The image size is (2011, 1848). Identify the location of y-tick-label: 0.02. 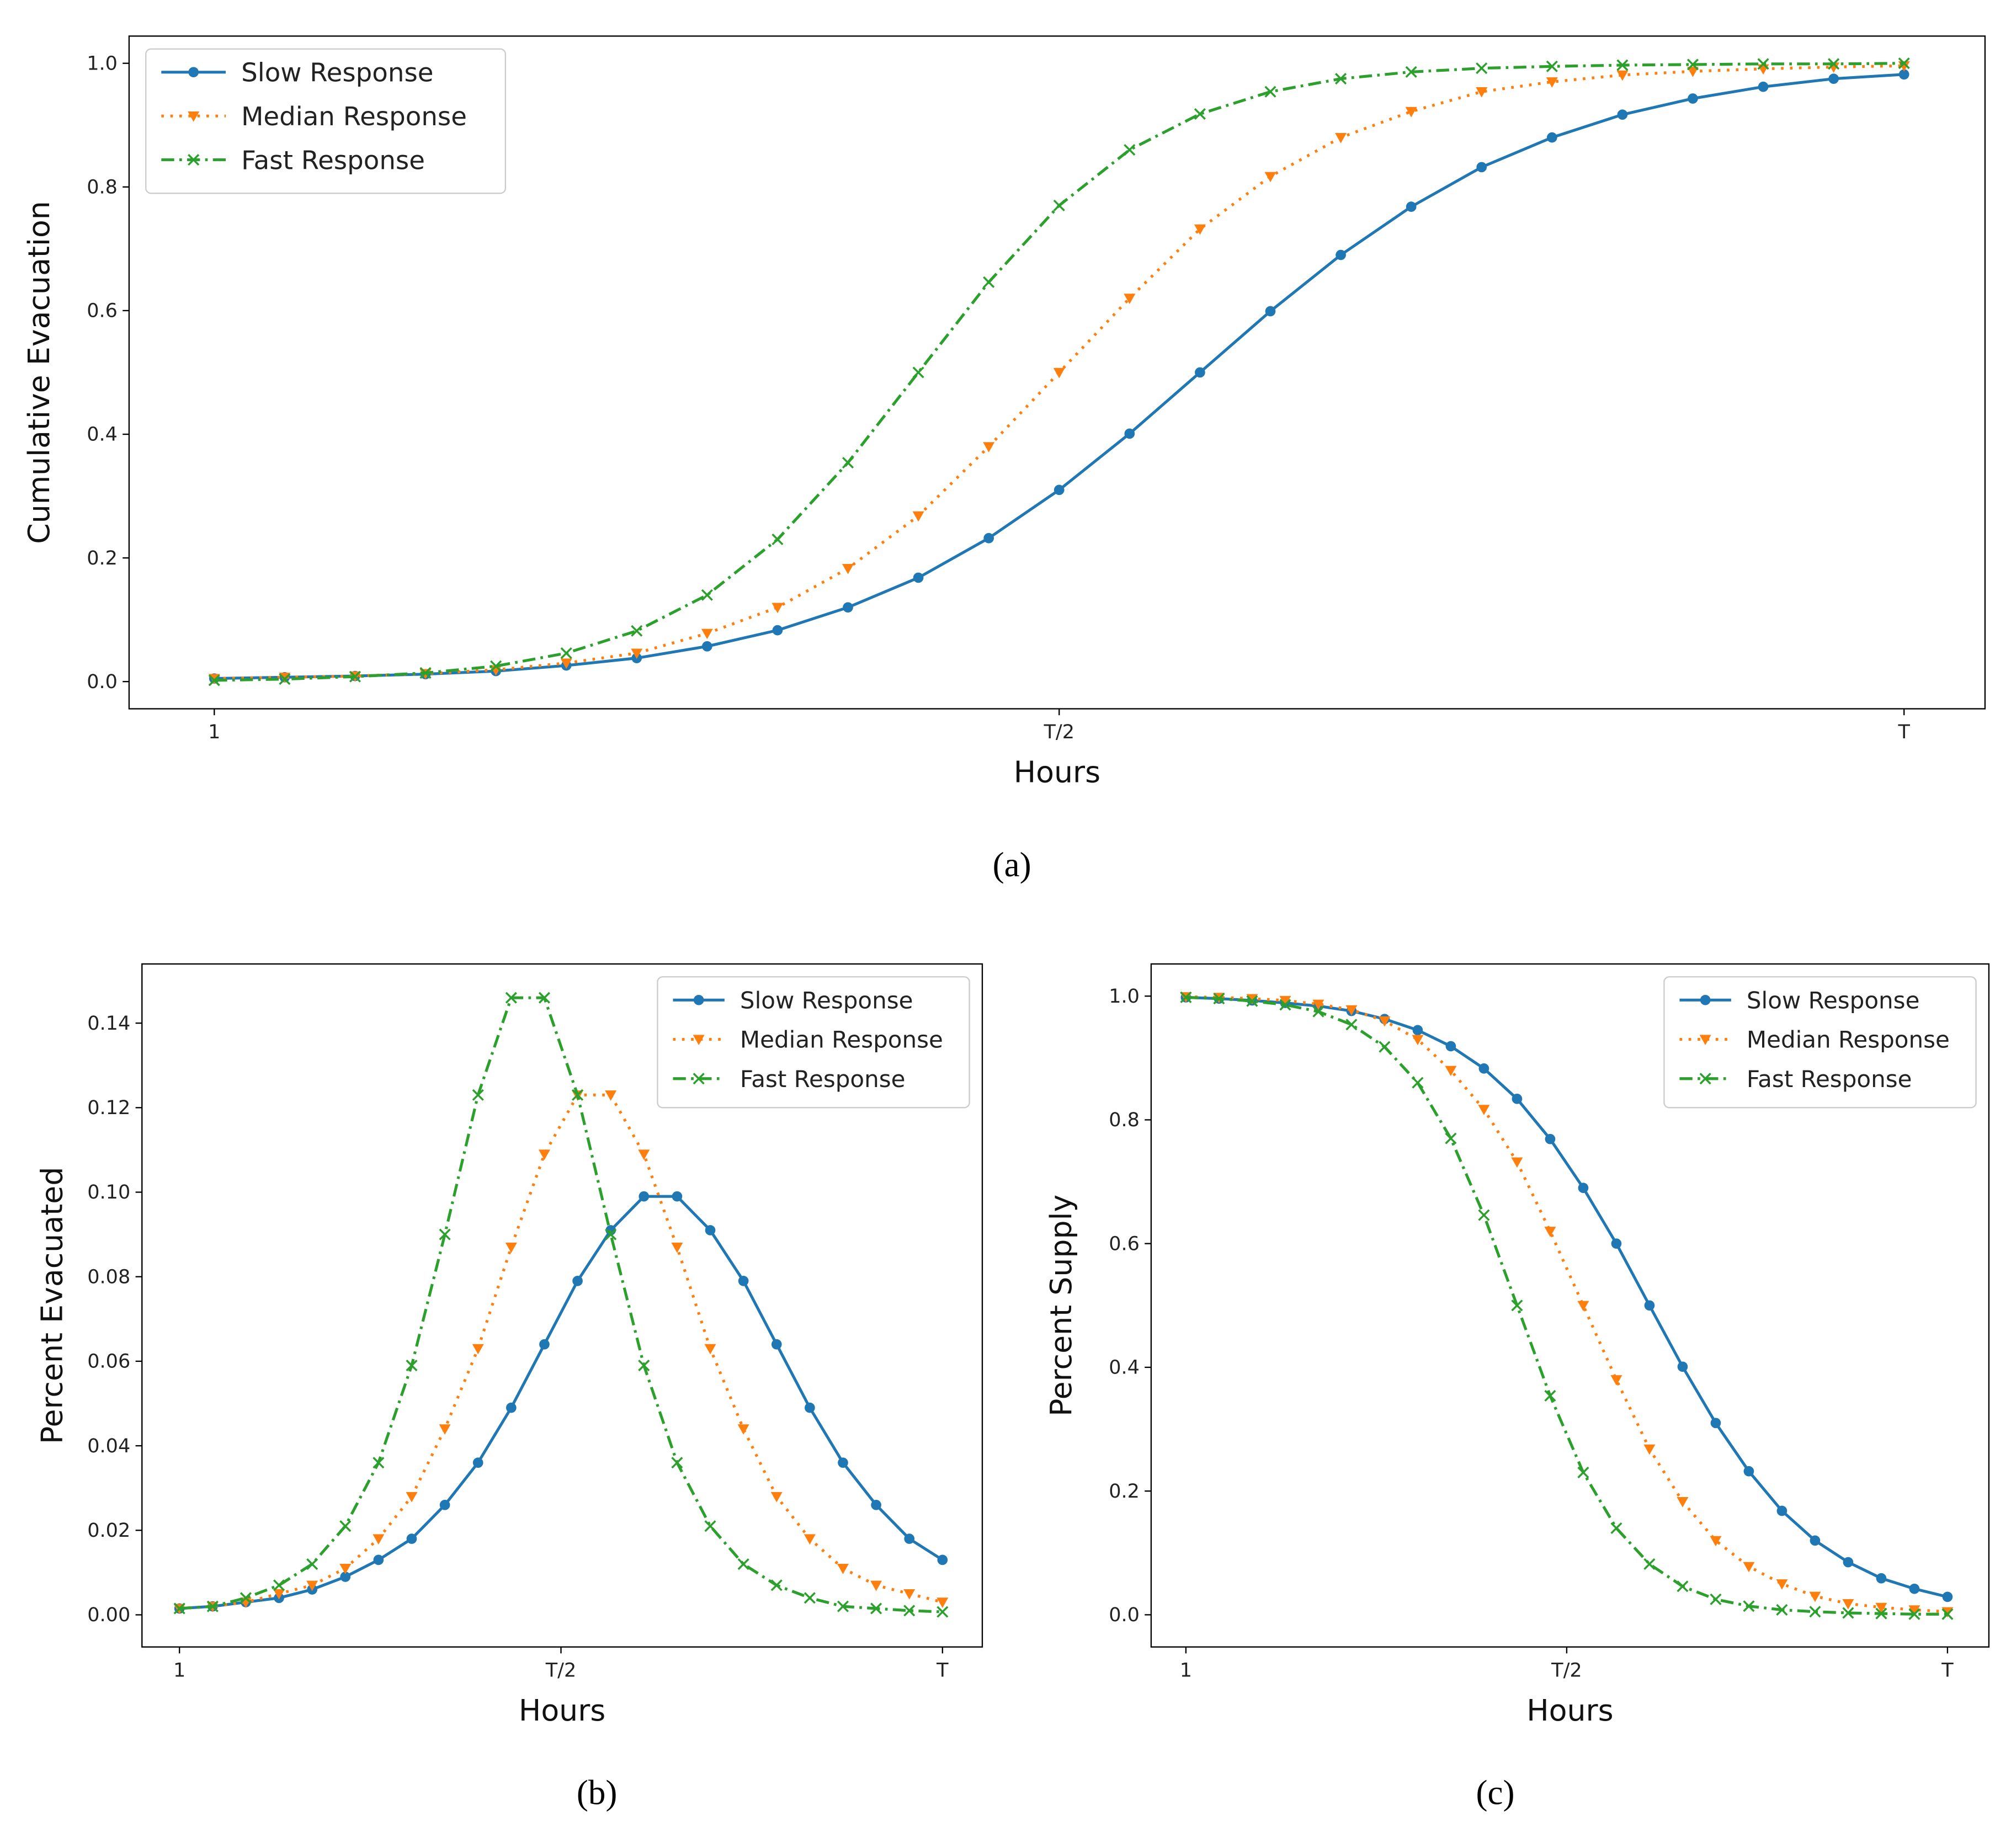
(109, 1530).